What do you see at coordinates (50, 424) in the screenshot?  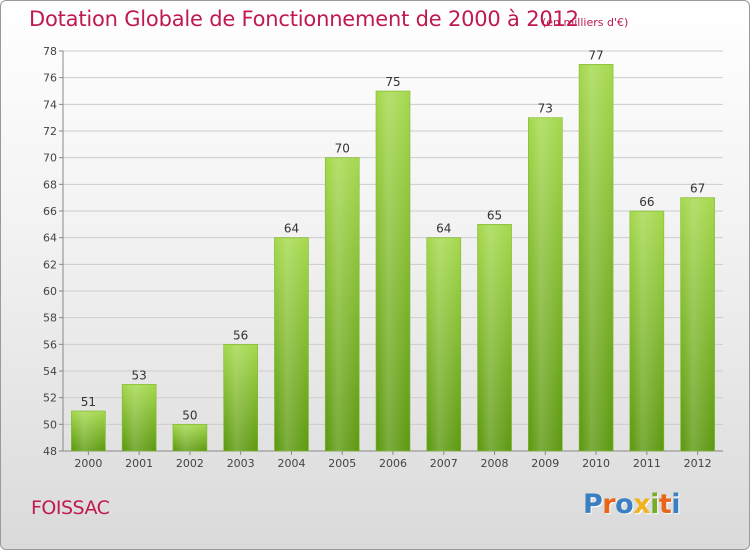 I see `y-tick-label: 50` at bounding box center [50, 424].